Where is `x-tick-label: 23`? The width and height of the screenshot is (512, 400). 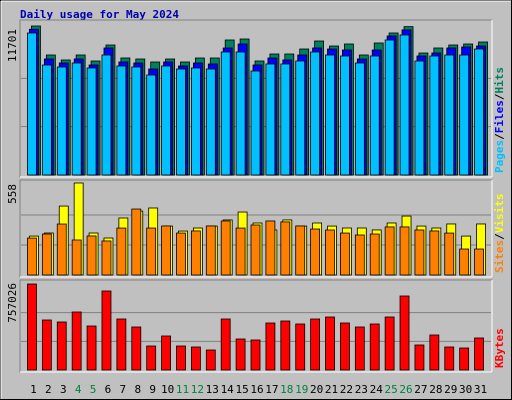 x-tick-label: 23 is located at coordinates (361, 389).